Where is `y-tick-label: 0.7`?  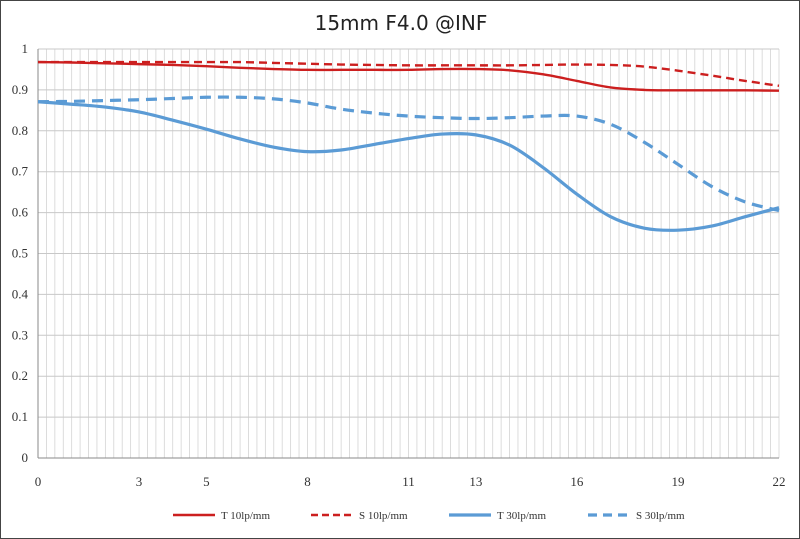
y-tick-label: 0.7 is located at coordinates (20, 171).